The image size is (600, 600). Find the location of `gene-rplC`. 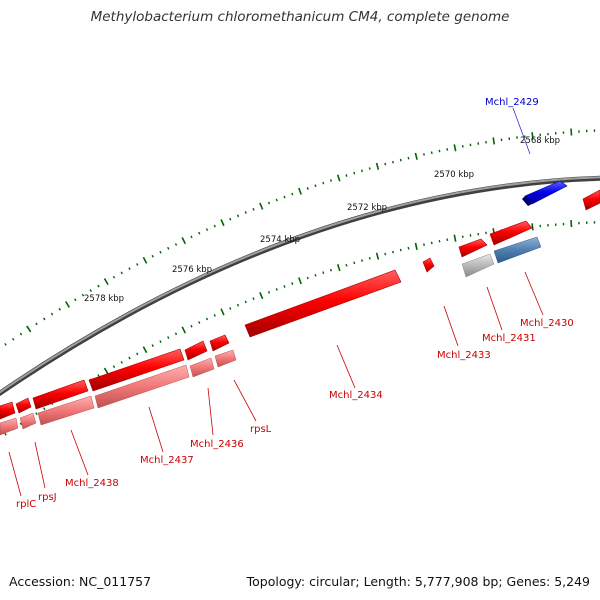

gene-rplC is located at coordinates (8, 410).